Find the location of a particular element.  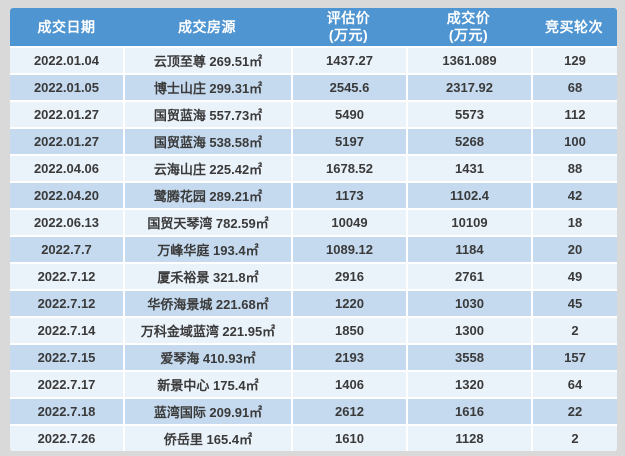

header-unit-deal-price: (万元) is located at coordinates (468, 35).